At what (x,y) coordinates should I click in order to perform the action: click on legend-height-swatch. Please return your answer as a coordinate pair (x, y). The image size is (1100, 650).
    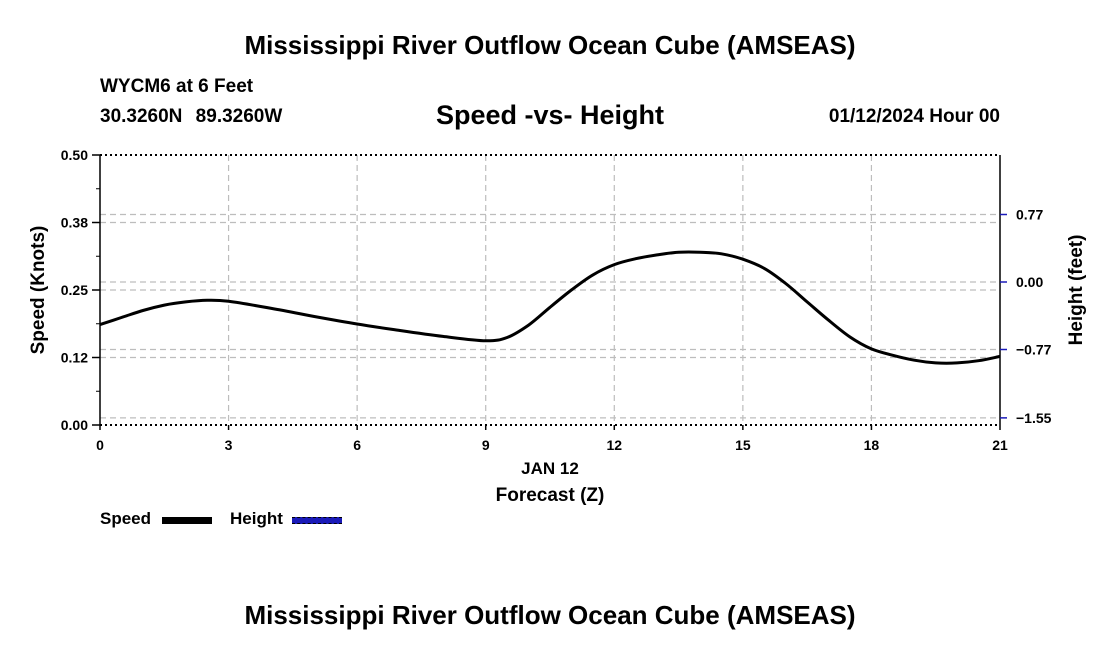
    Looking at the image, I should click on (317, 520).